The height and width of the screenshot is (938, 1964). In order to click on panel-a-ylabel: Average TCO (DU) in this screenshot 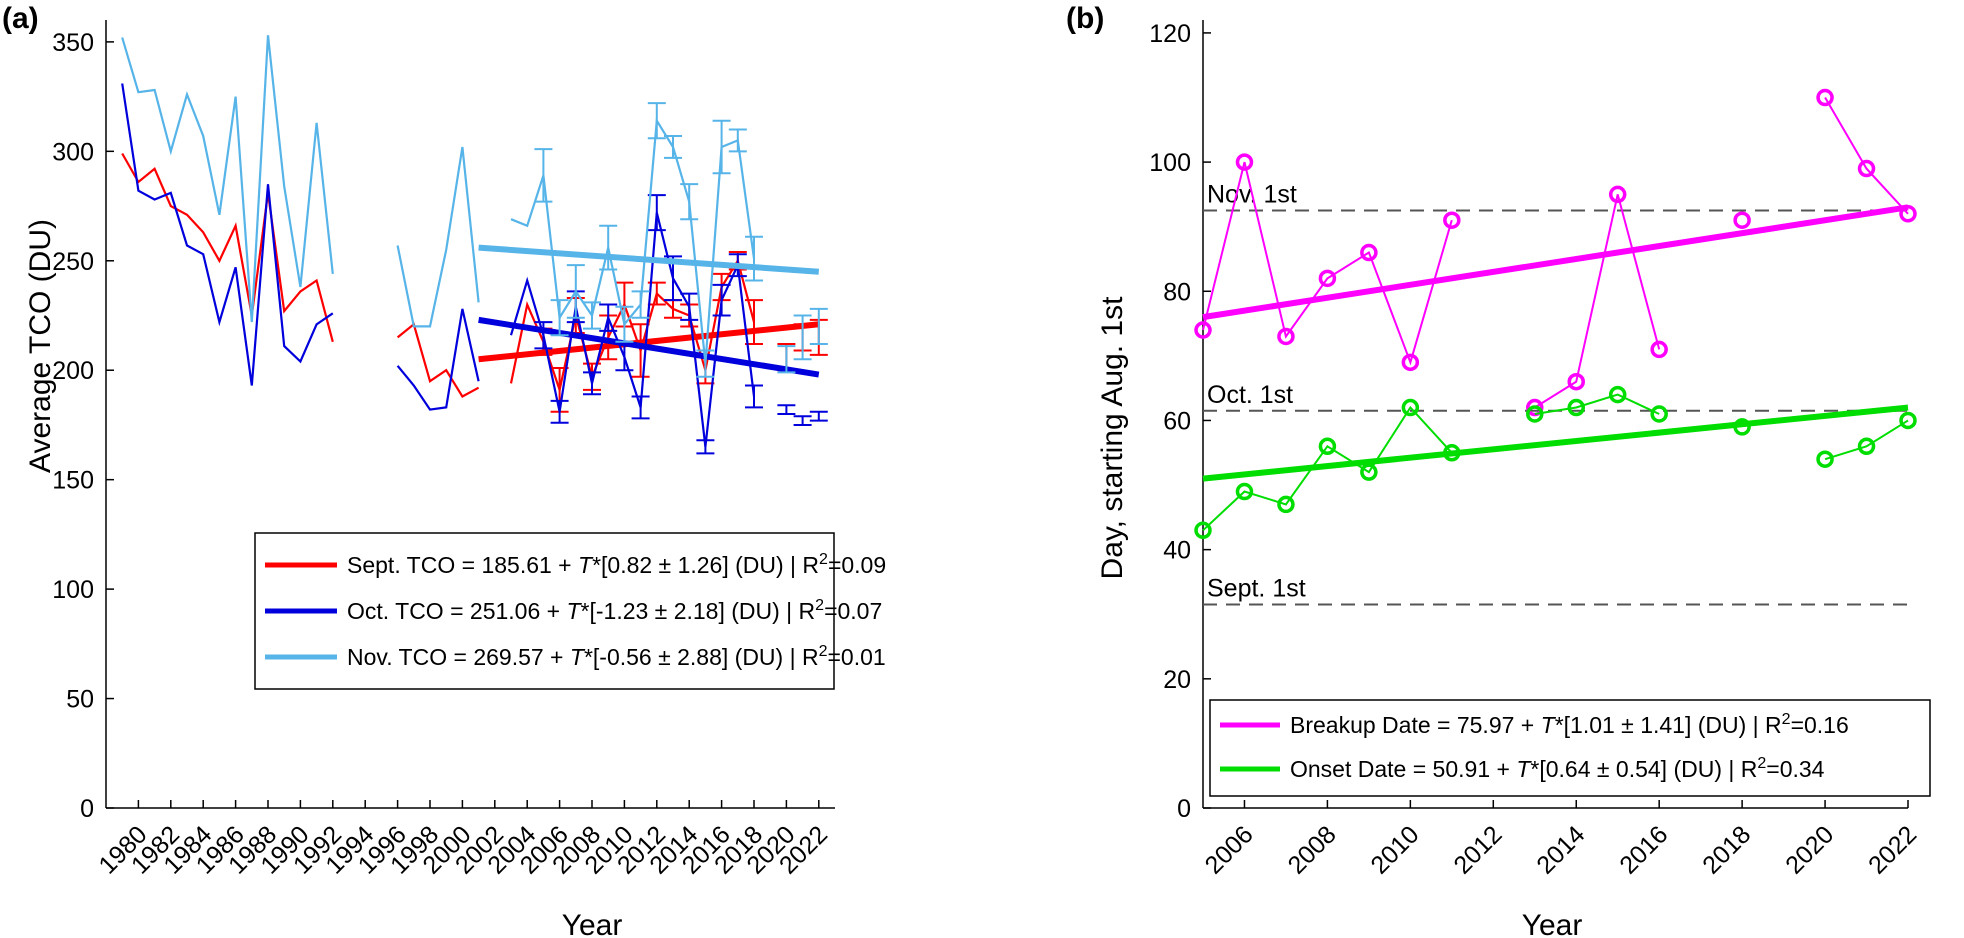, I will do `click(40, 346)`.